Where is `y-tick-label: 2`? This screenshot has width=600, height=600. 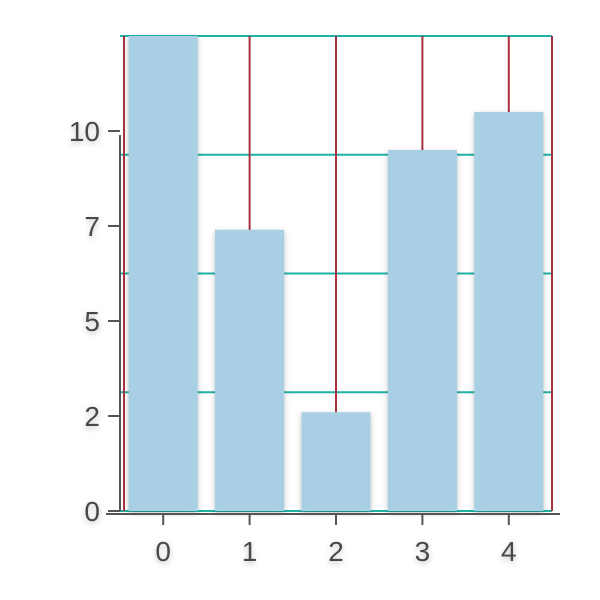 y-tick-label: 2 is located at coordinates (92, 416).